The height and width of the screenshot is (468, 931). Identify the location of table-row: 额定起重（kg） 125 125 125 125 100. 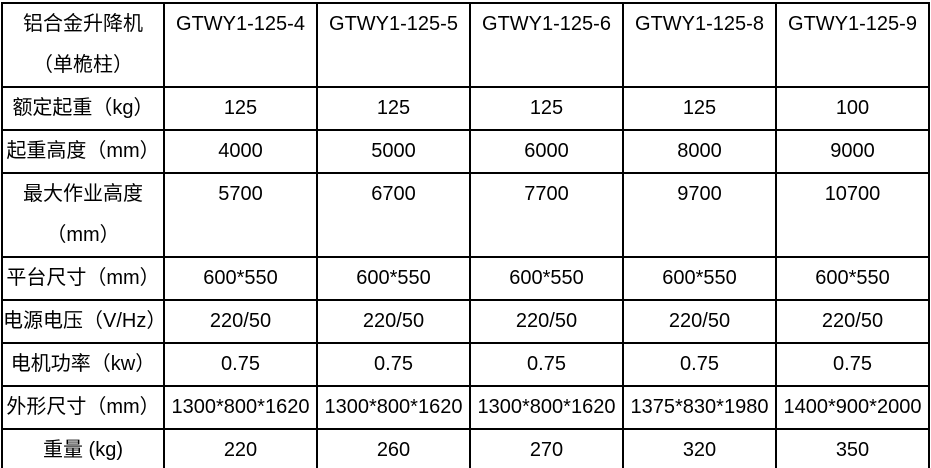
(465, 108).